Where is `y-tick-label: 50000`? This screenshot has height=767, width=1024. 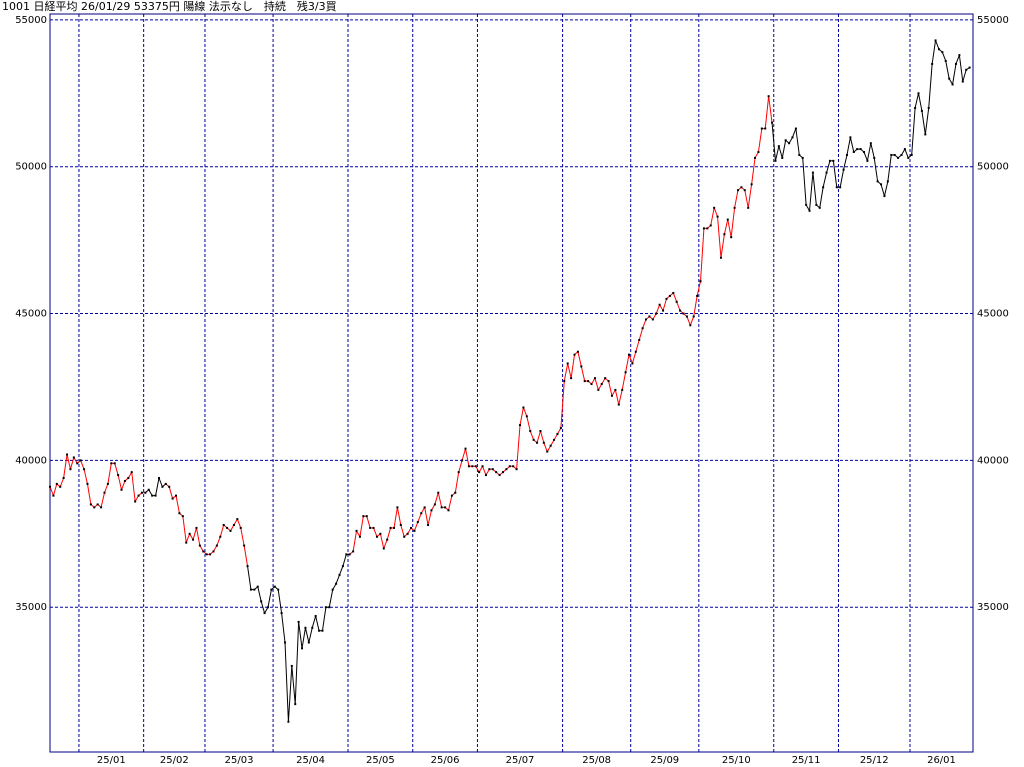 y-tick-label: 50000 is located at coordinates (31, 167).